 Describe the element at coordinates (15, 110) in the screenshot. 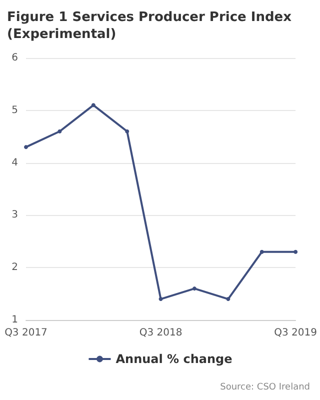

I see `y-tick-label: 5` at that location.